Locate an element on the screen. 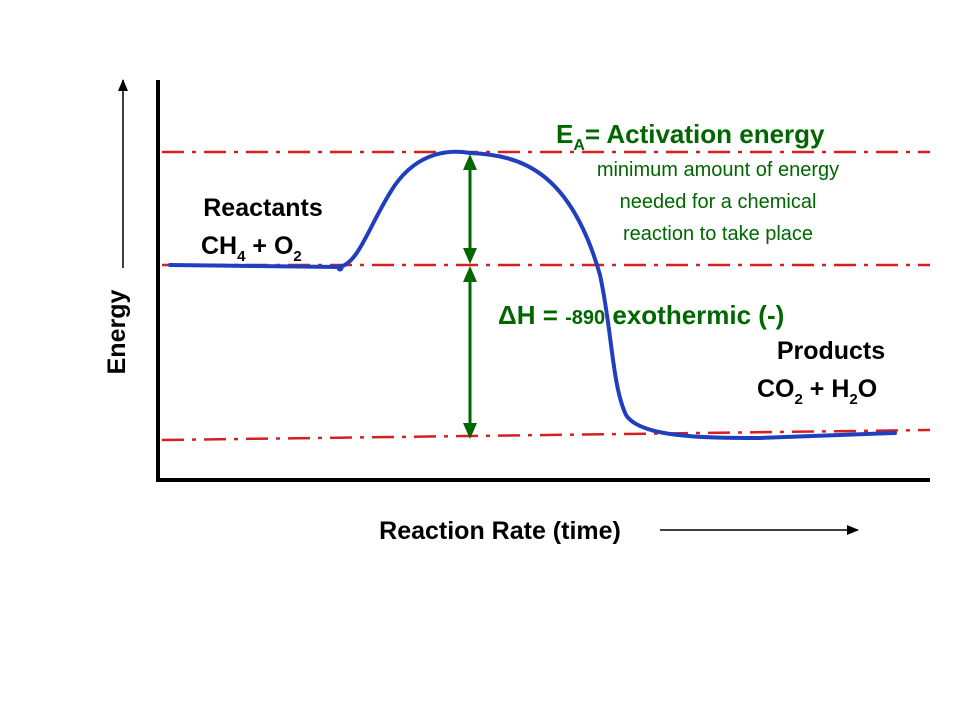 The width and height of the screenshot is (960, 720). activation-energy-title: EA= Activation energy is located at coordinates (690, 136).